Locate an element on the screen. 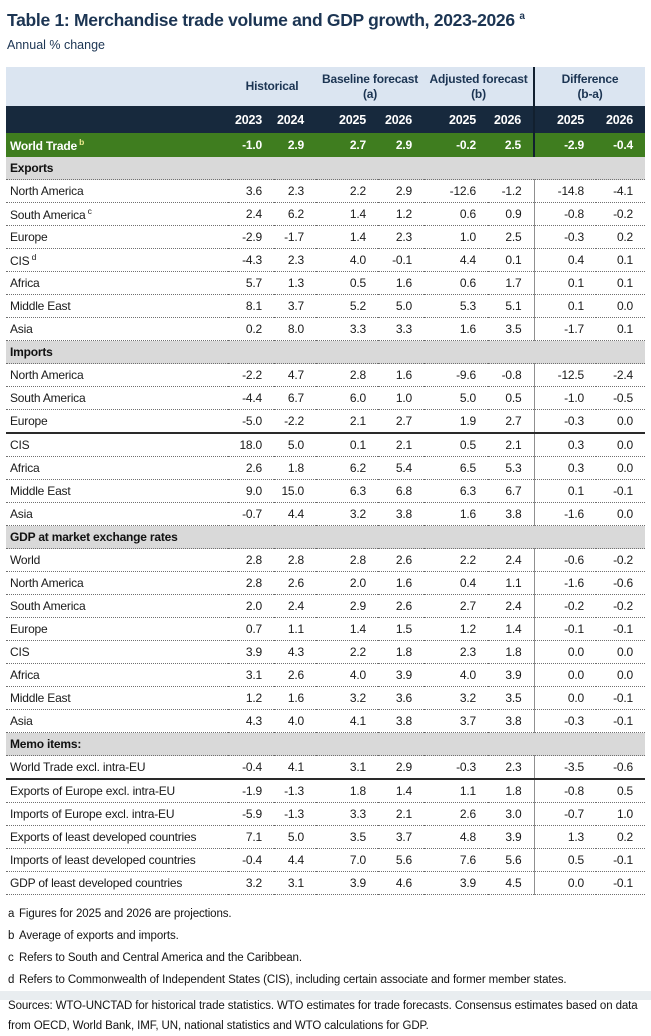  value-cell: 2.4 is located at coordinates (511, 560).